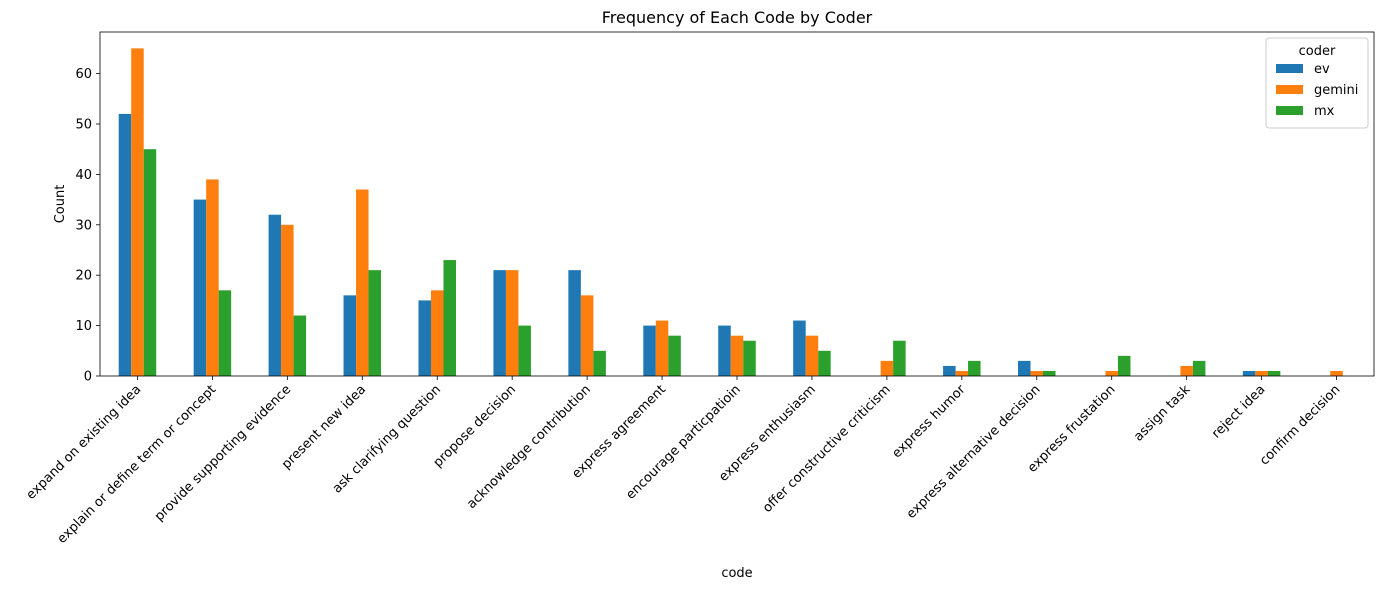  I want to click on y-tick-label: 10, so click(83, 326).